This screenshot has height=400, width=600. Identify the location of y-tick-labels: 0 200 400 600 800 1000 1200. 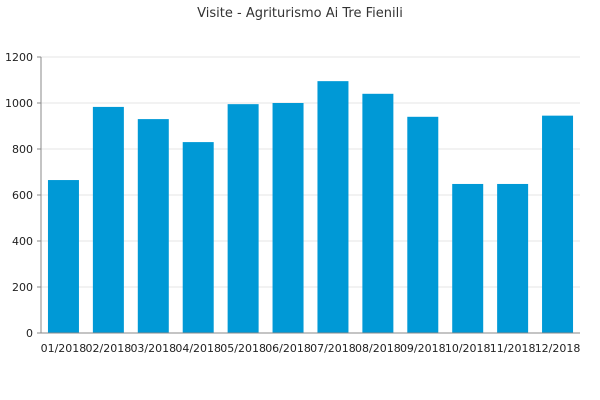
(19, 195).